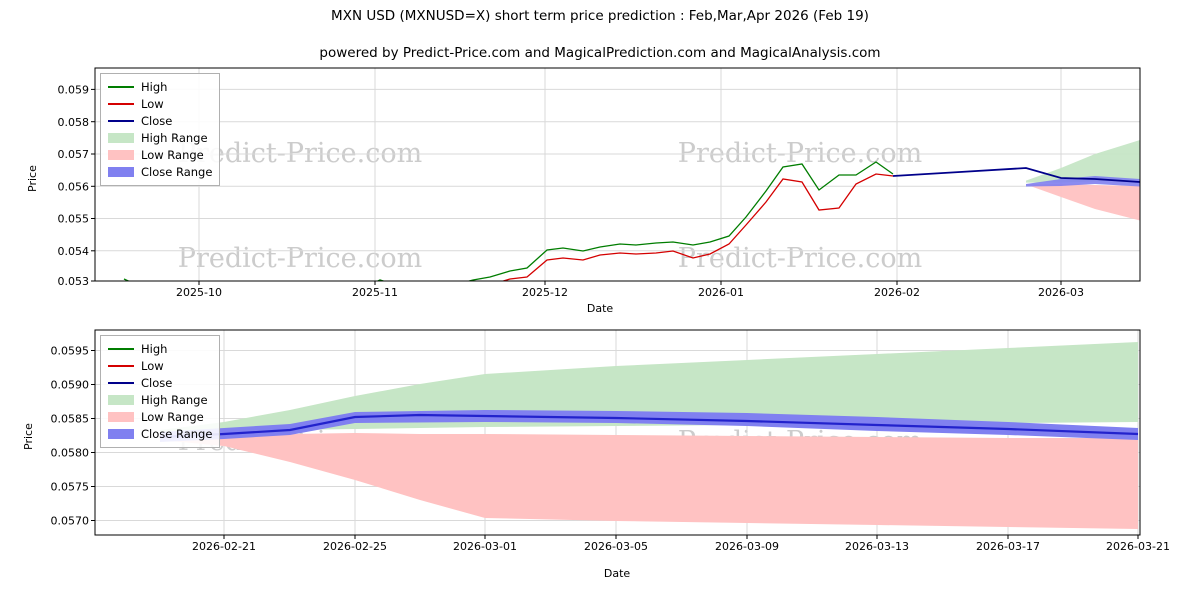 This screenshot has height=600, width=1200. What do you see at coordinates (74, 251) in the screenshot?
I see `svg-text: 0.054` at bounding box center [74, 251].